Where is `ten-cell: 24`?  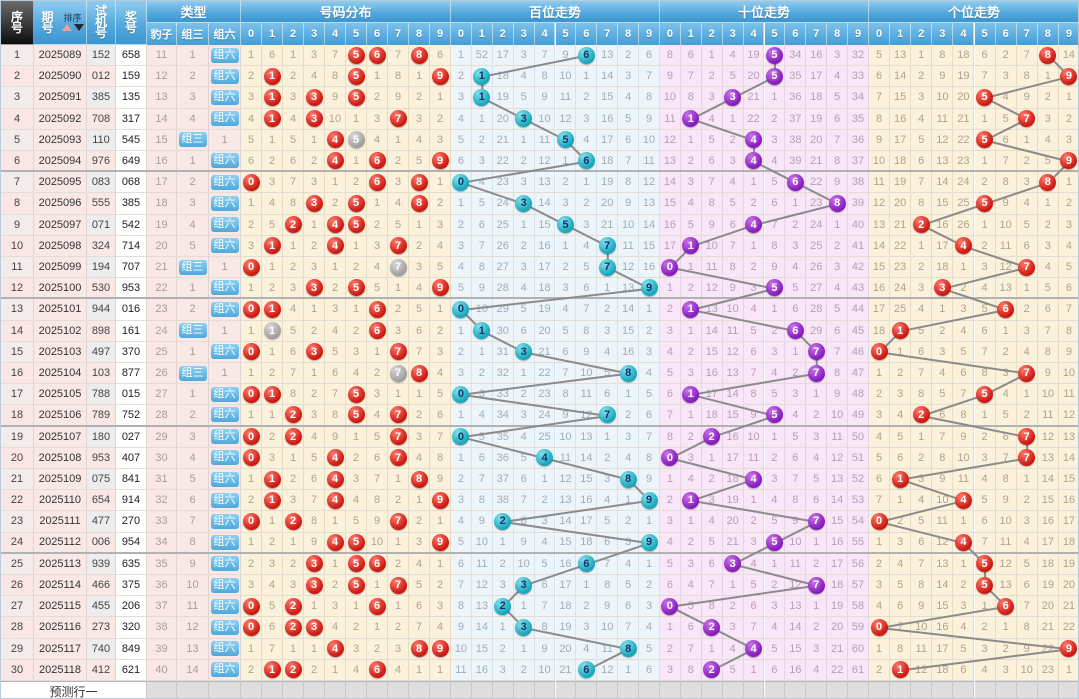
ten-cell: 24 is located at coordinates (817, 224).